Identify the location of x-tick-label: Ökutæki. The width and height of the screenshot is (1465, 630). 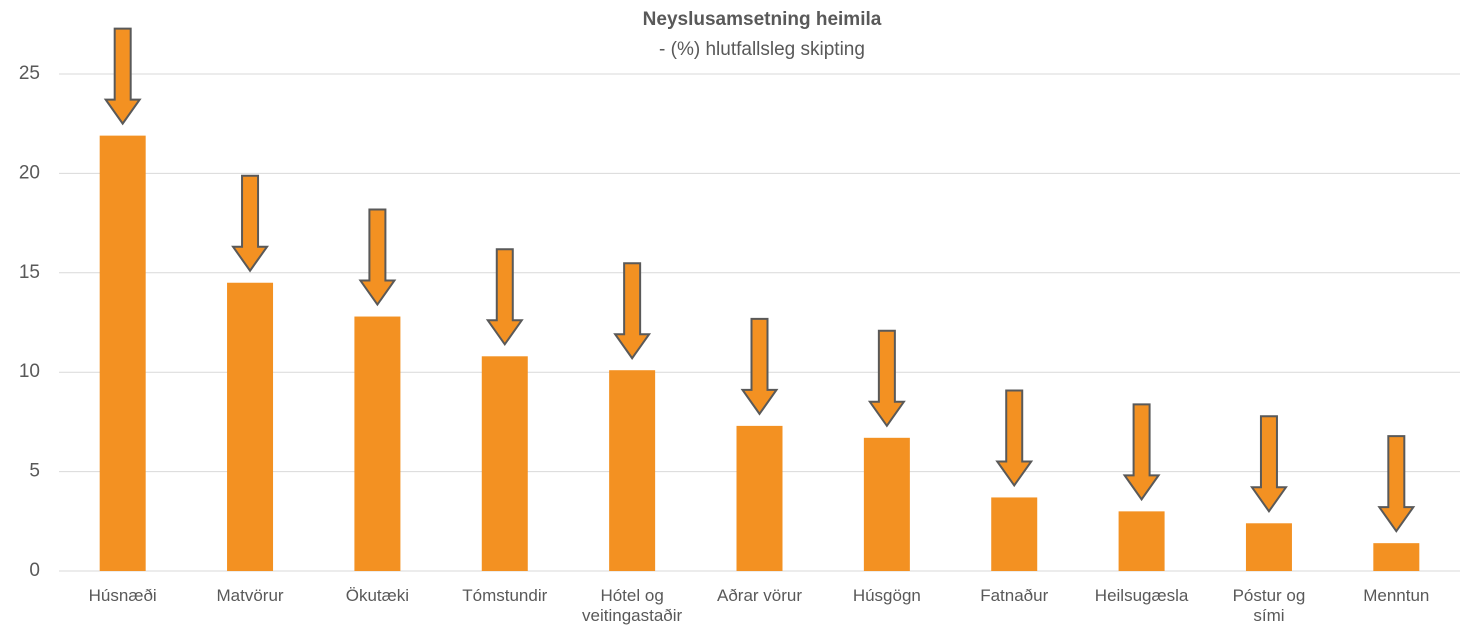
(377, 595).